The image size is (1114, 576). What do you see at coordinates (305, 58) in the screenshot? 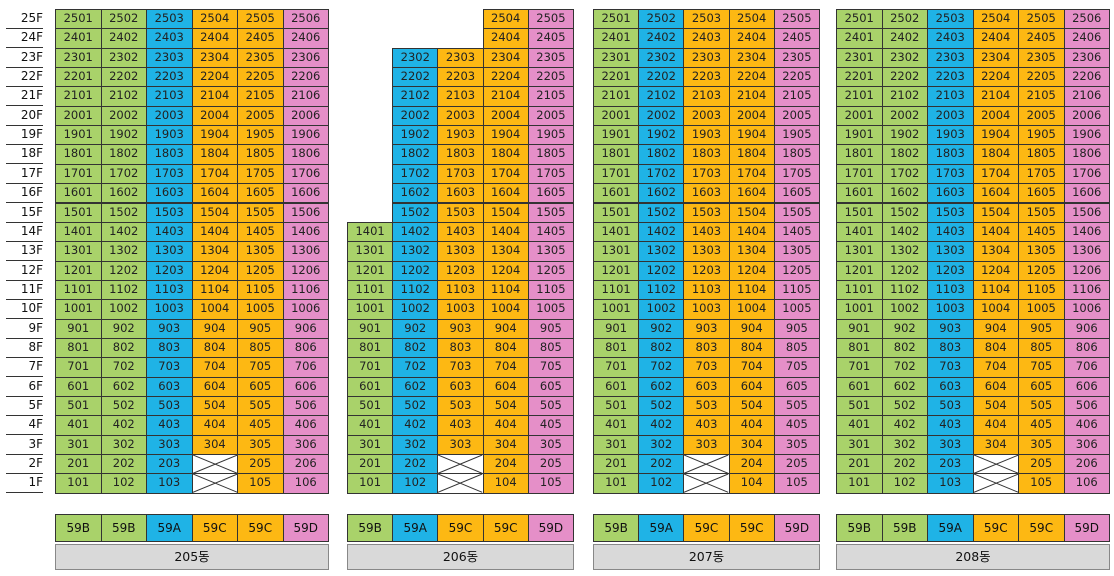
I see `unit-cell: 2306` at bounding box center [305, 58].